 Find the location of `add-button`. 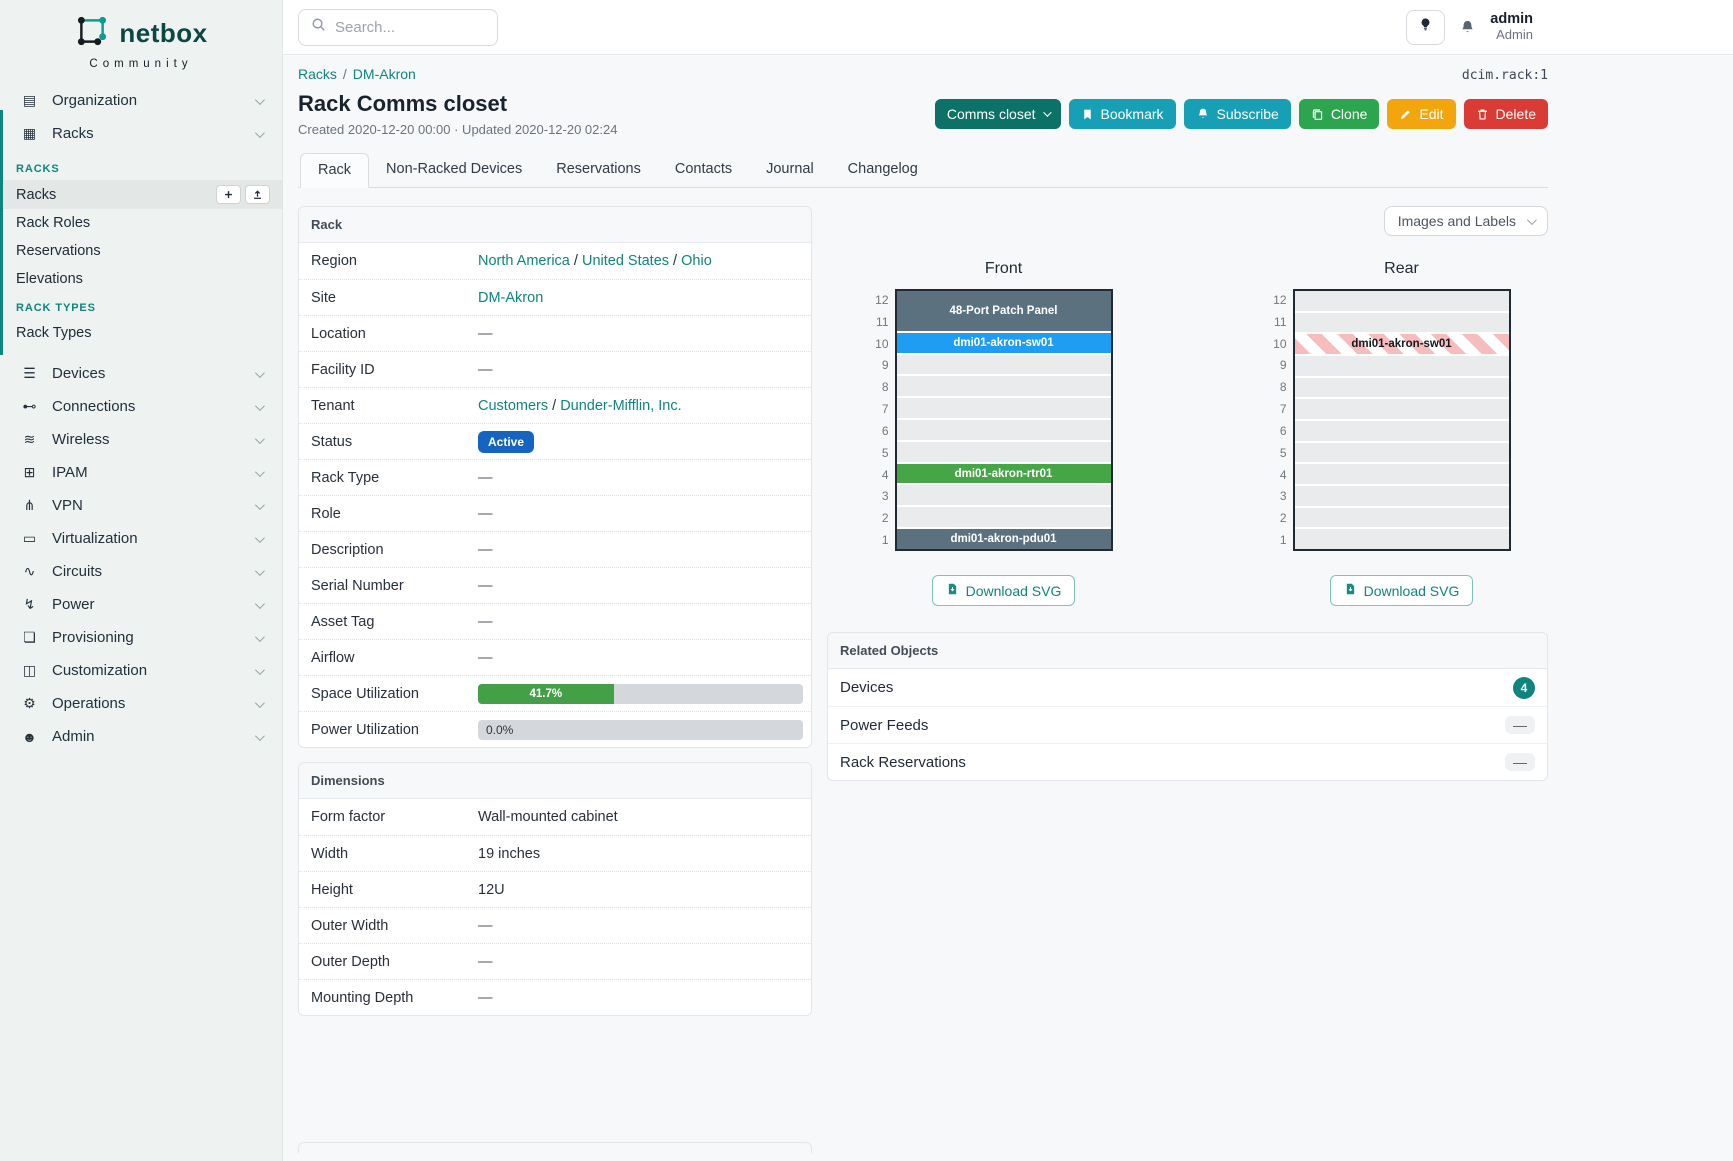

add-button is located at coordinates (228, 194).